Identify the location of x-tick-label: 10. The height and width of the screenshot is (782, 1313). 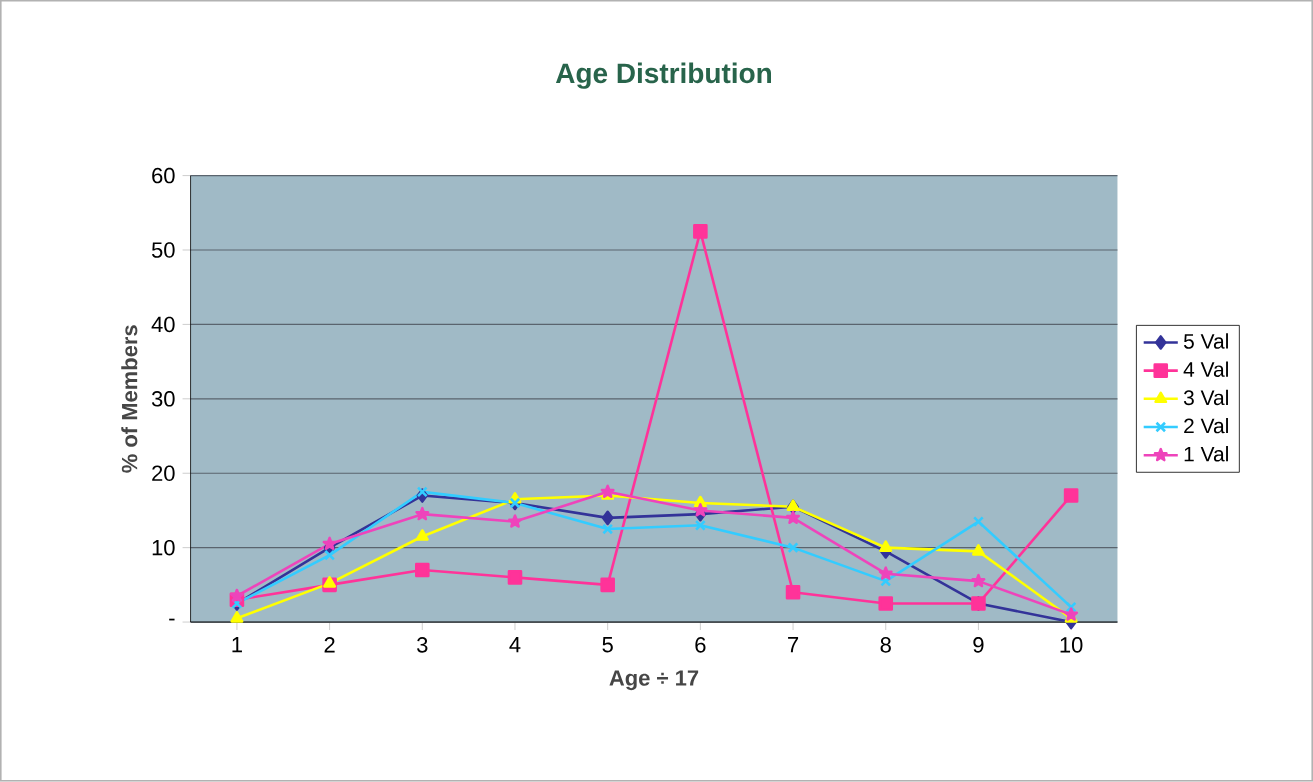
(1071, 645).